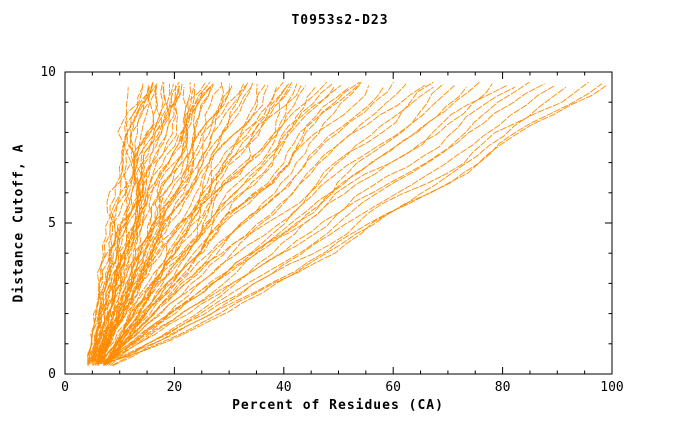  What do you see at coordinates (338, 405) in the screenshot?
I see `x-axis-label: Percent of Residues (CA)` at bounding box center [338, 405].